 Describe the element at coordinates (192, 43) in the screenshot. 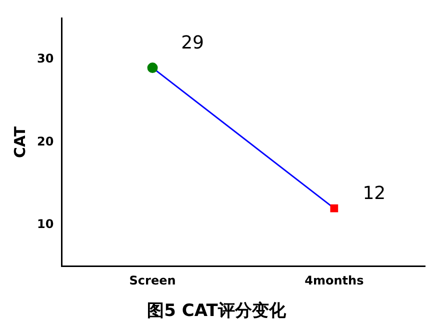

I see `data-label: 29` at that location.